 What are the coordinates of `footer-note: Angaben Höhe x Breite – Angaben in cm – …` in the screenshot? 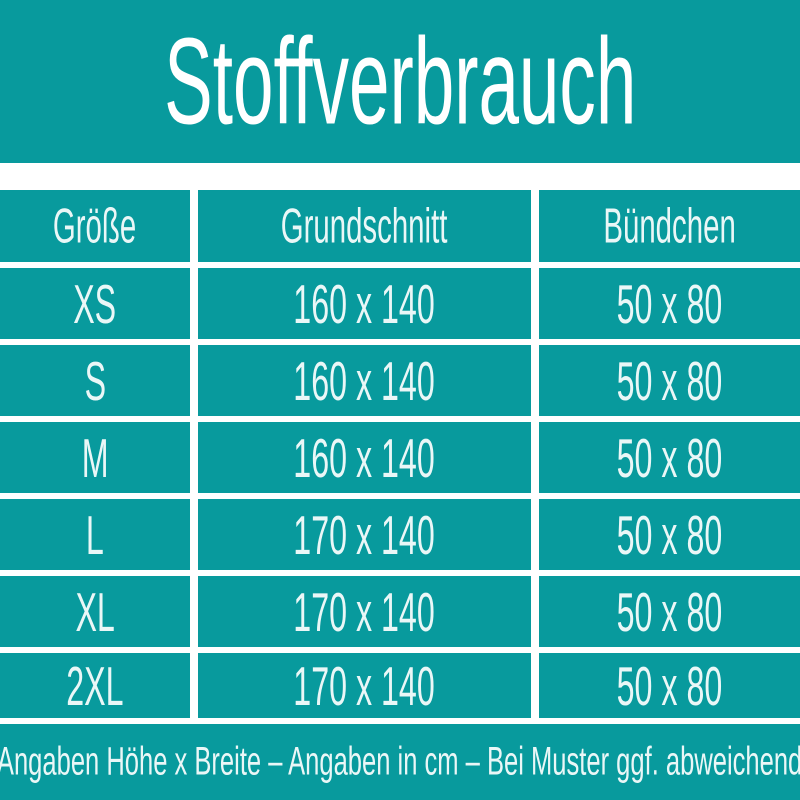 It's located at (400, 761).